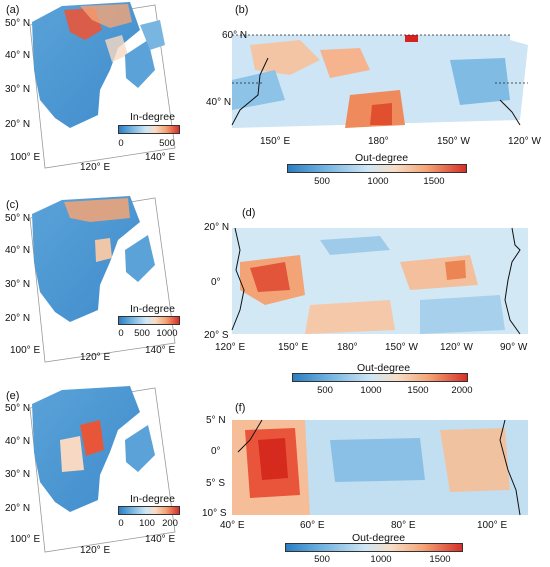  Describe the element at coordinates (377, 168) in the screenshot. I see `colorbar-b` at that location.